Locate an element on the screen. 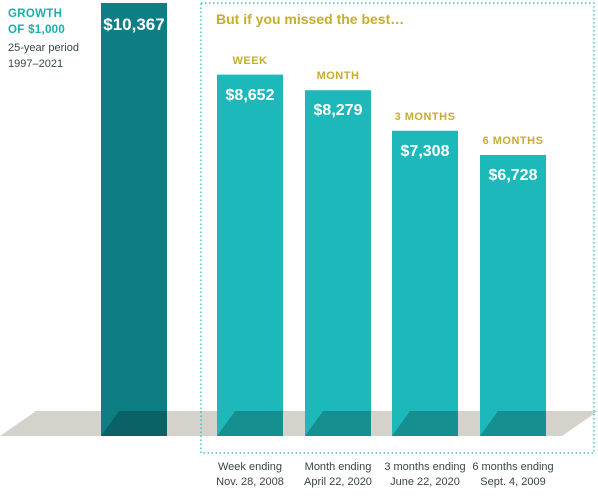  bar-category-label: WEEK is located at coordinates (250, 60).